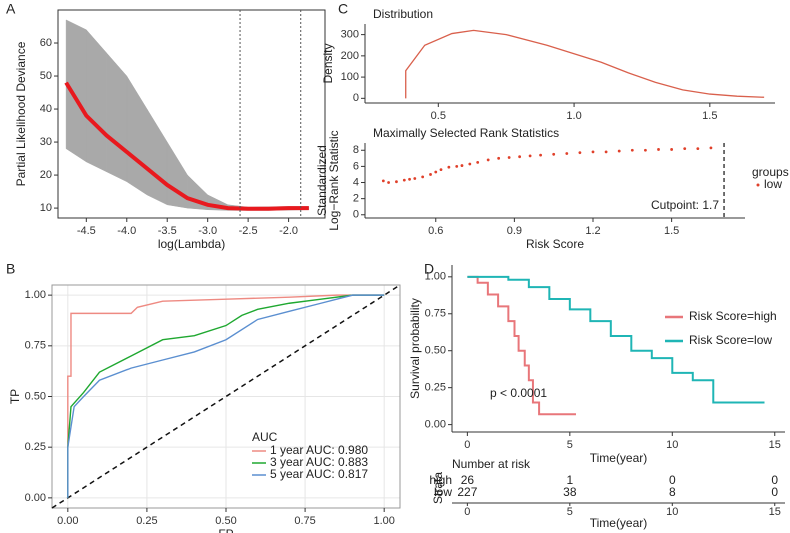  I want to click on x-tick-label: 5, so click(570, 445).